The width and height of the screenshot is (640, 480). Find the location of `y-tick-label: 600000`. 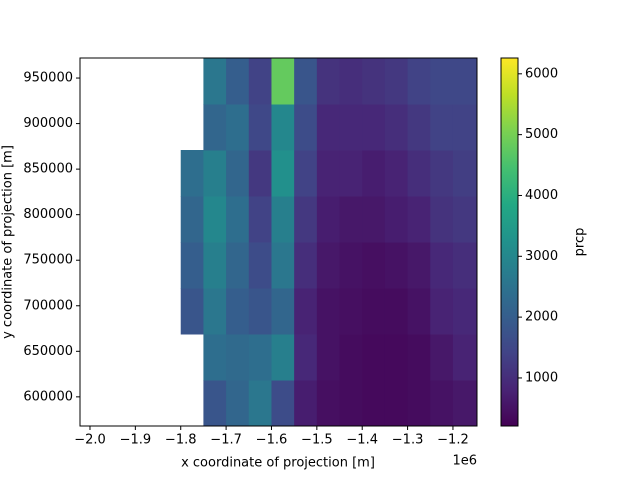

y-tick-label: 600000 is located at coordinates (48, 396).